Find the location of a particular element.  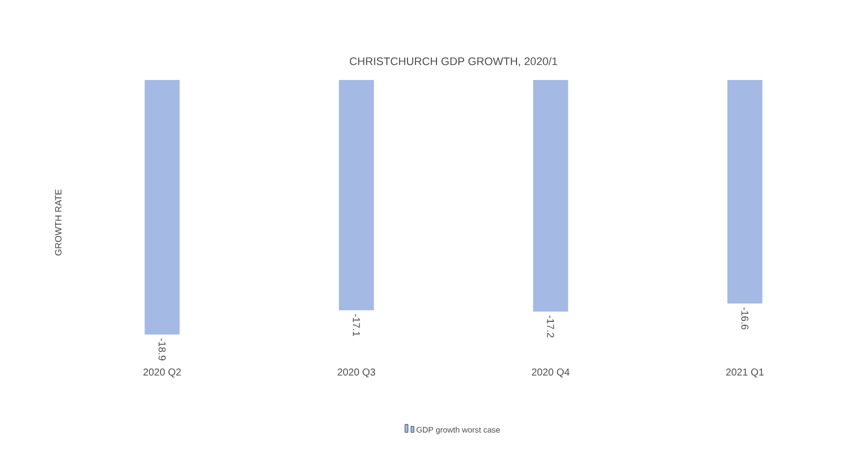

chart-title: CHRISTCHURCH GDP GROWTH, 2020/1 is located at coordinates (454, 61).